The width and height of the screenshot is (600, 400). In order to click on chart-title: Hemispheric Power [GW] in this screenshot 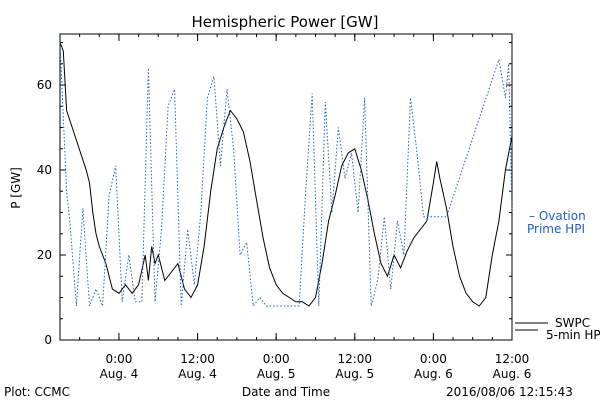, I will do `click(285, 22)`.